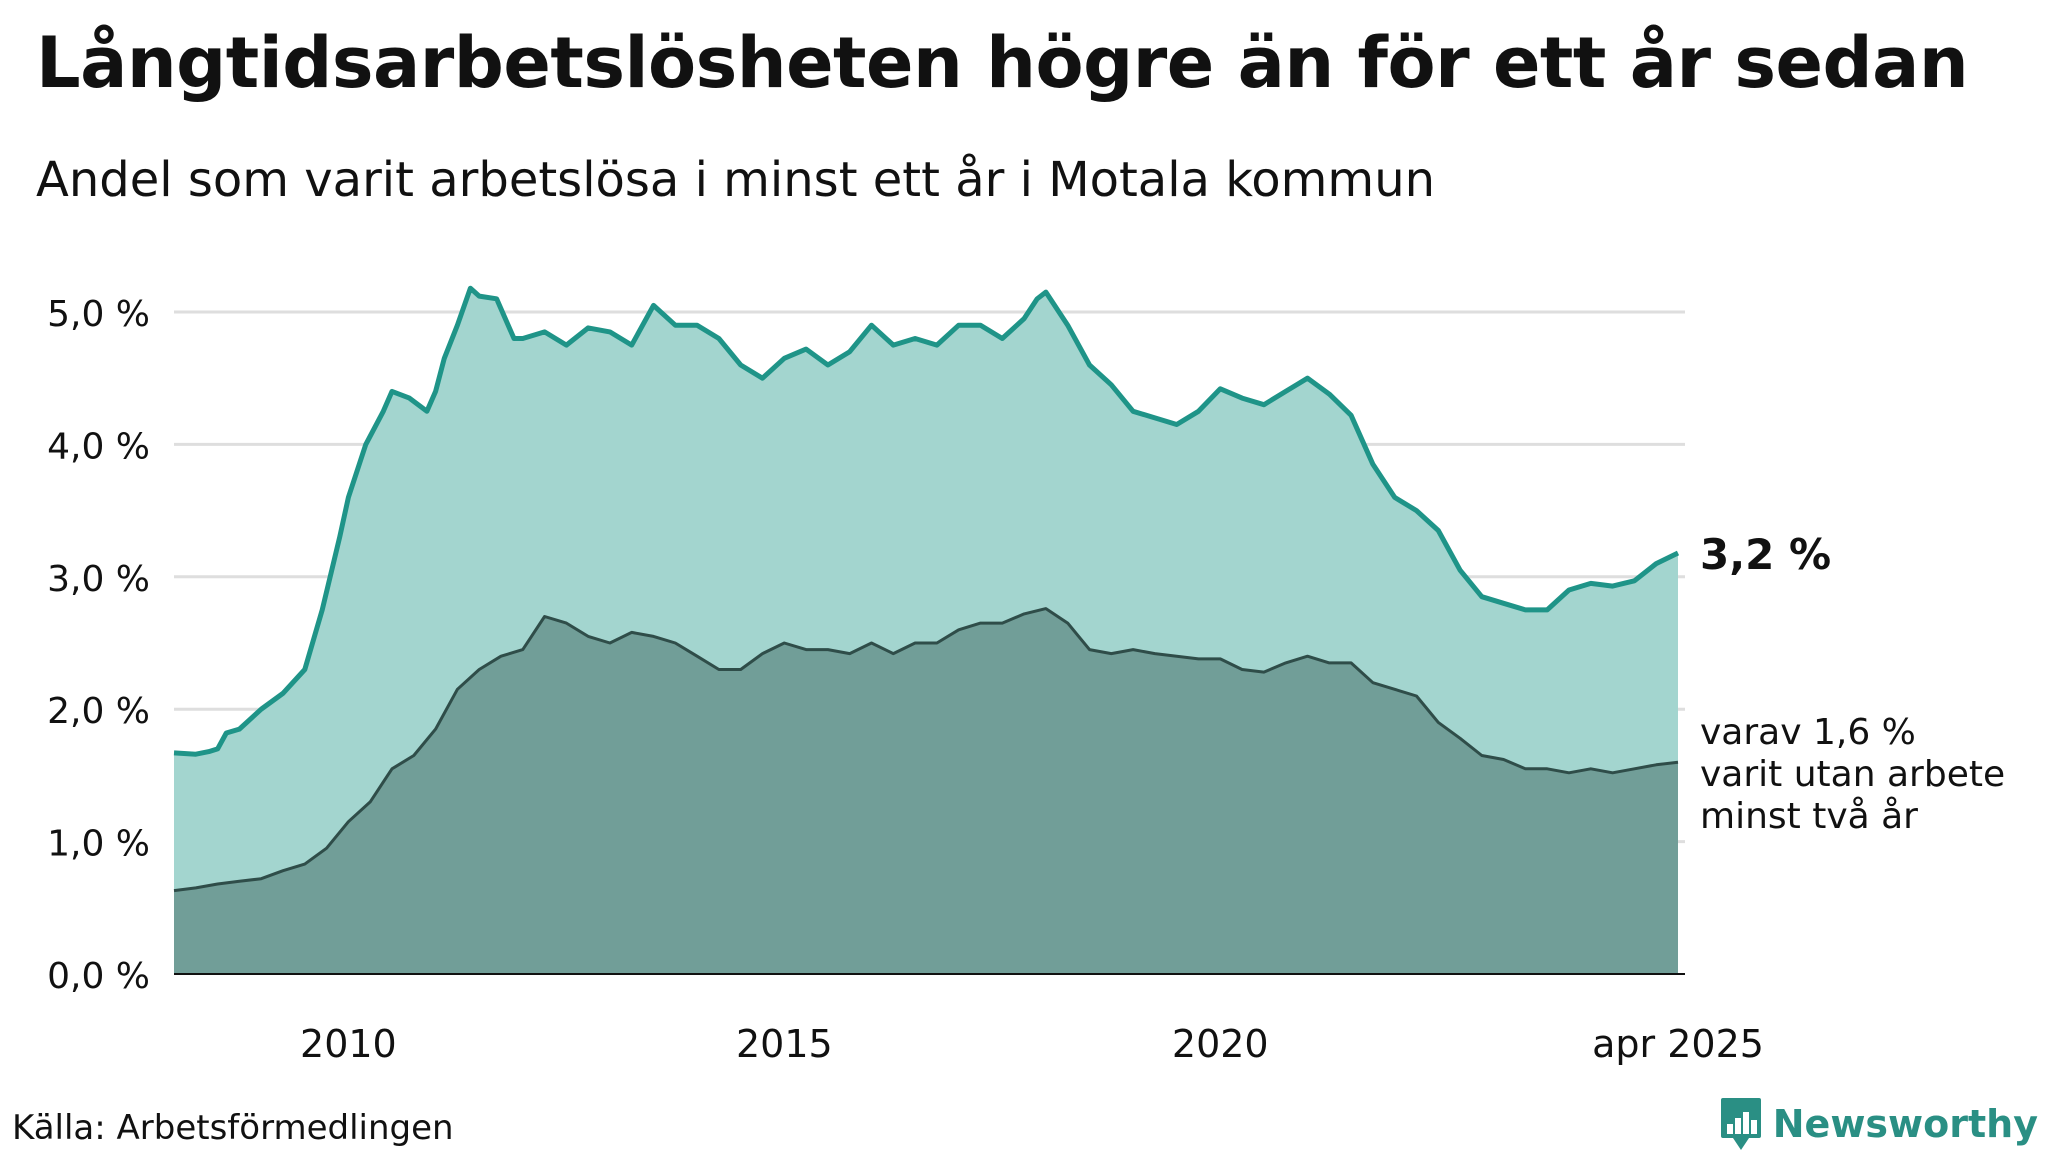 The width and height of the screenshot is (2048, 1152). What do you see at coordinates (98, 711) in the screenshot?
I see `y-tick-label: 2,0 %` at bounding box center [98, 711].